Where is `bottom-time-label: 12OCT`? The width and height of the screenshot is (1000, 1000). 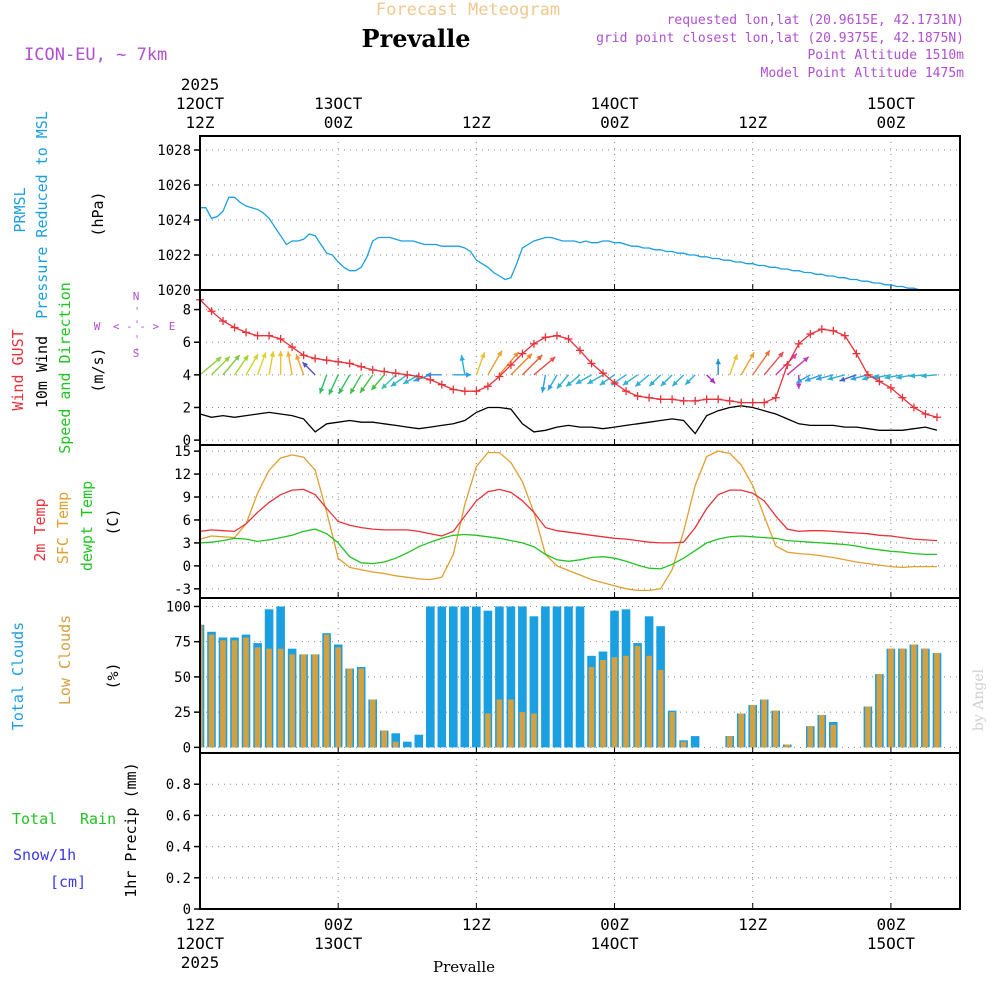 bottom-time-label: 12OCT is located at coordinates (200, 943).